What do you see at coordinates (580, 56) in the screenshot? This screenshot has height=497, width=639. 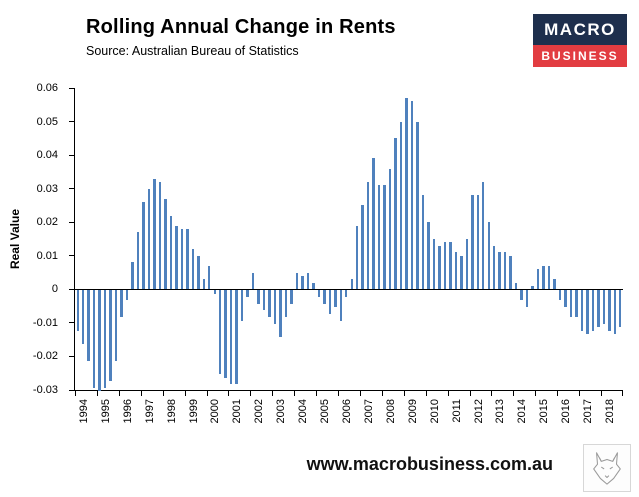 I see `logo-business-text: BUSINESS` at bounding box center [580, 56].